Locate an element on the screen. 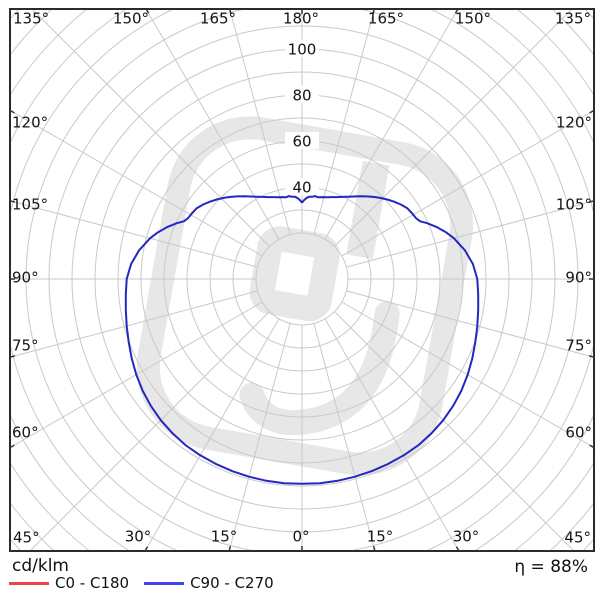 The width and height of the screenshot is (600, 600). angle-label: 0° is located at coordinates (300, 537).